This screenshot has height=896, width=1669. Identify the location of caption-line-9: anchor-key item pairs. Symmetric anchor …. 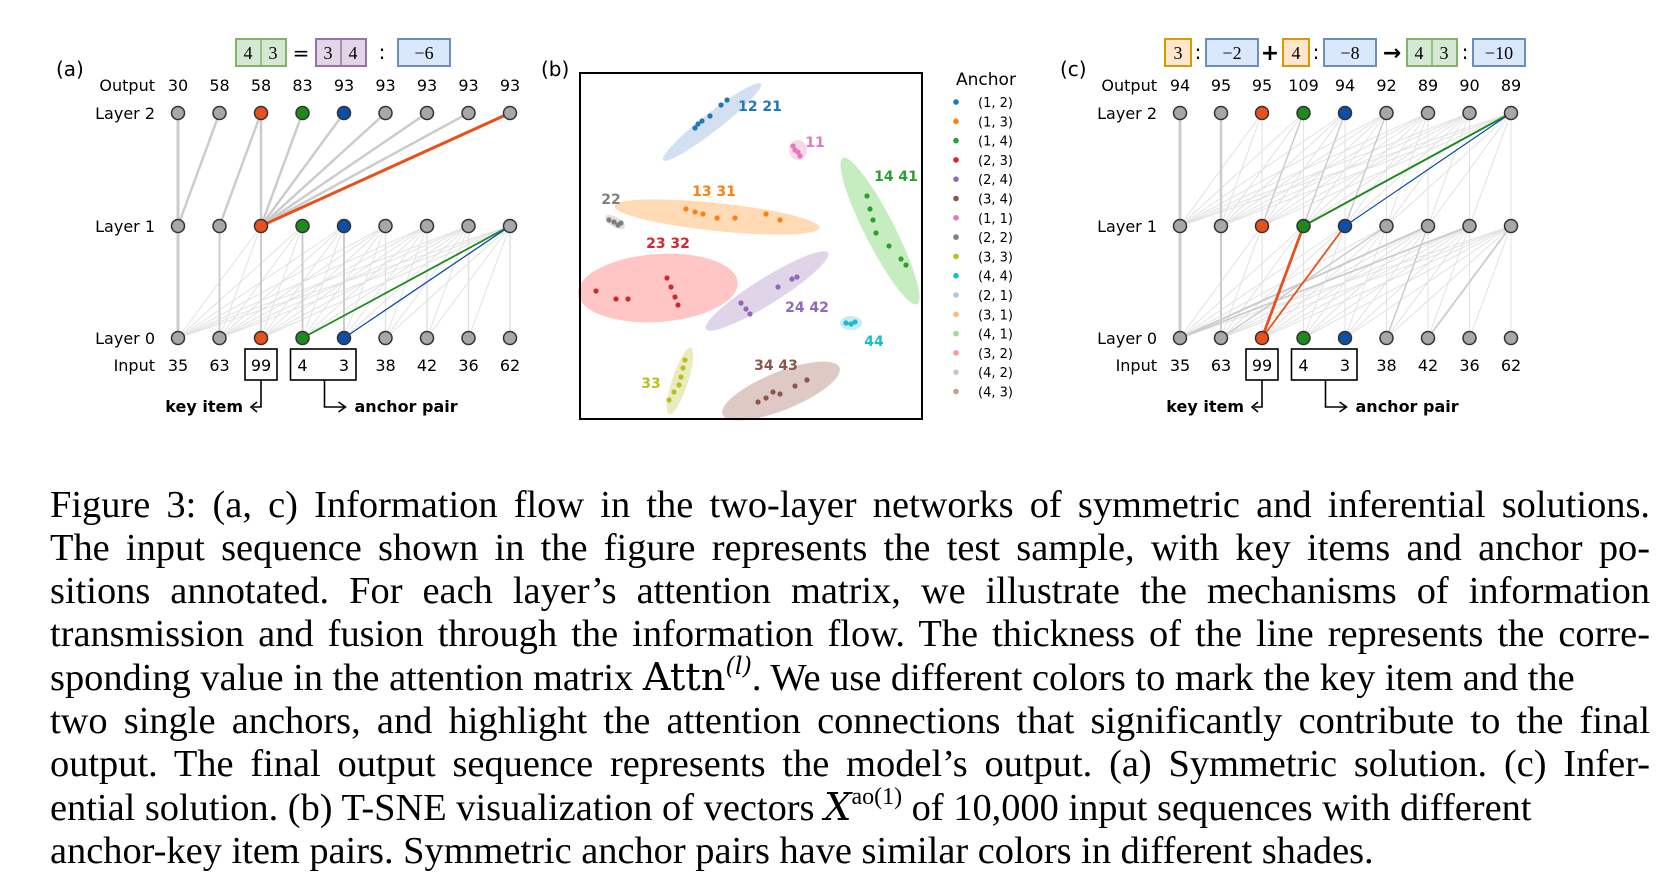
(712, 851).